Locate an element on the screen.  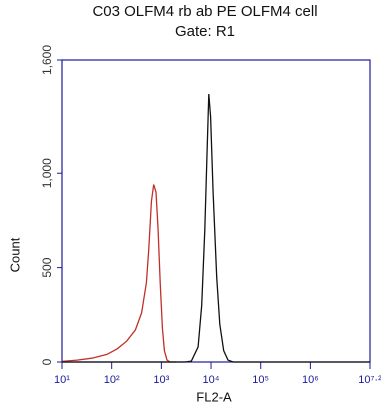
y-tick-label: 500 is located at coordinates (47, 267).